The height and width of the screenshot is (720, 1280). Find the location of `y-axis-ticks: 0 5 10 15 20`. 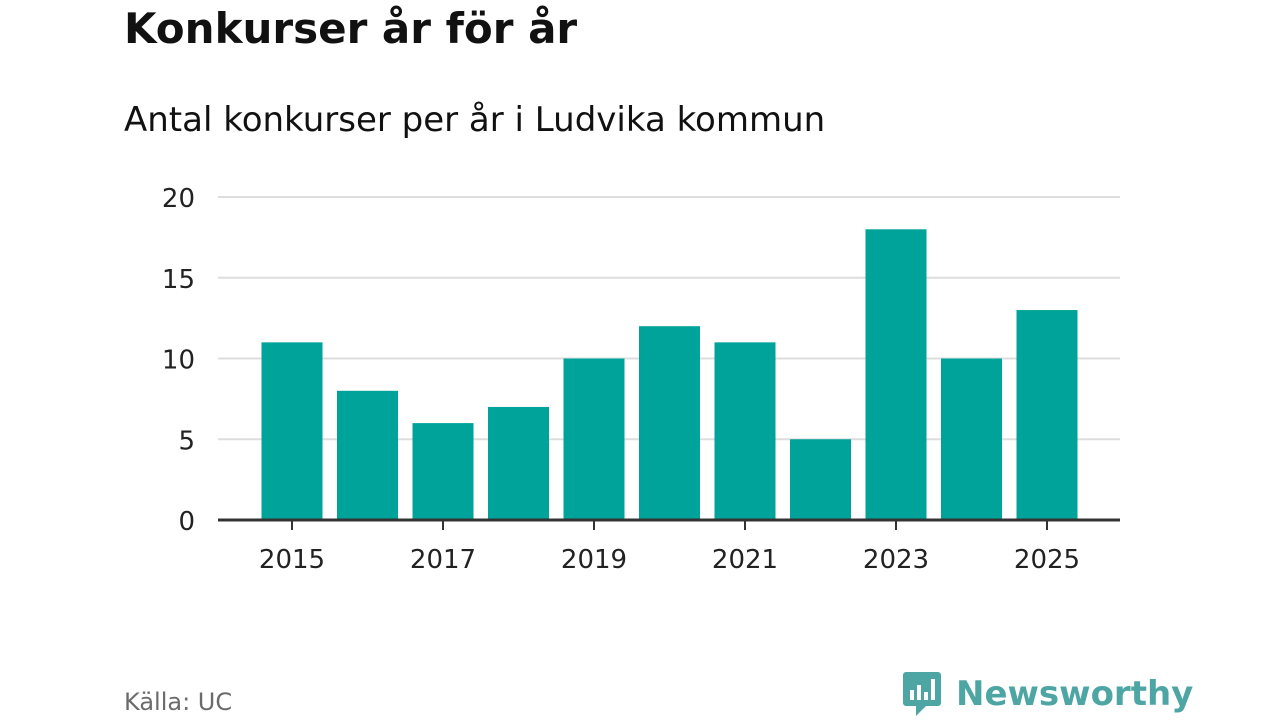

y-axis-ticks: 0 5 10 15 20 is located at coordinates (178, 360).